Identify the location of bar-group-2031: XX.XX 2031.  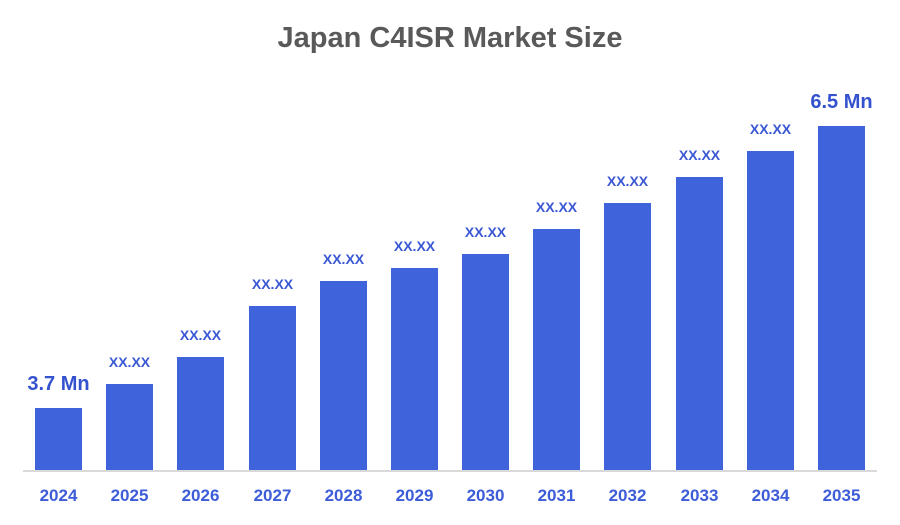
(556, 262).